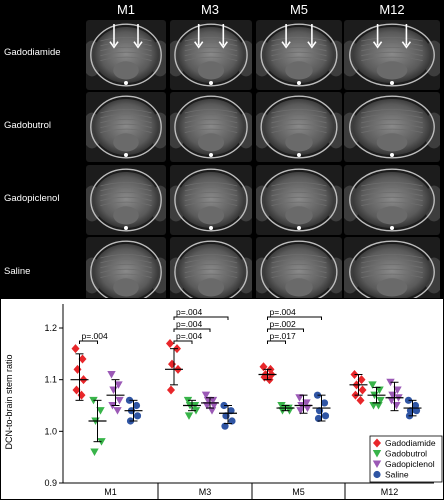 Image resolution: width=444 pixels, height=500 pixels. Describe the element at coordinates (299, 272) in the screenshot. I see `mri-slice-saline-m5` at that location.